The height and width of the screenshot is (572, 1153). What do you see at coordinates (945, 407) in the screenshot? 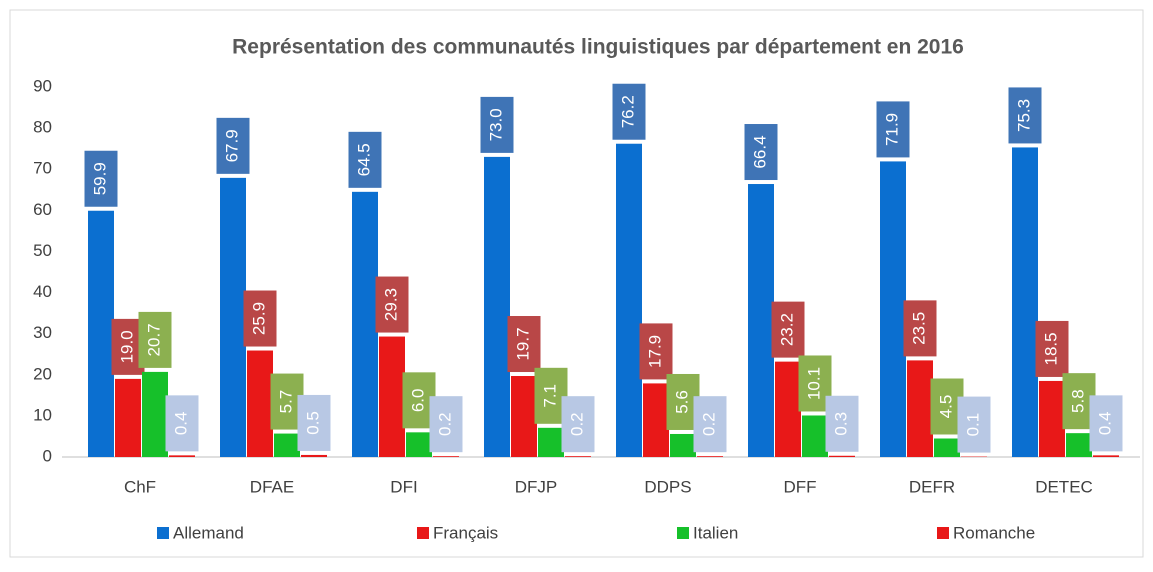
I see `data-label: 4.5` at bounding box center [945, 407].